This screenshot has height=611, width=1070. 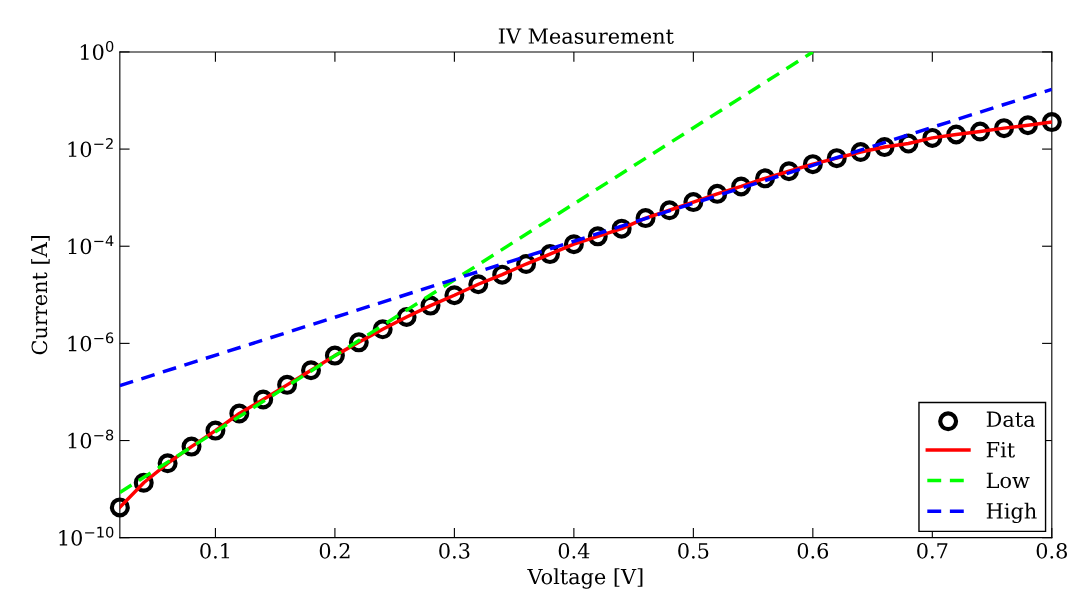 I want to click on x-tick-label: 0.5, so click(x=693, y=550).